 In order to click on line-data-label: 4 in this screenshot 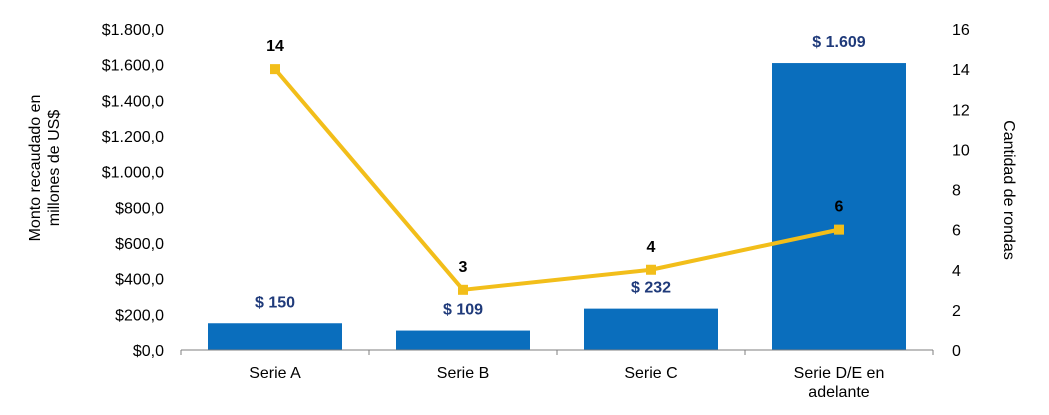, I will do `click(651, 247)`.